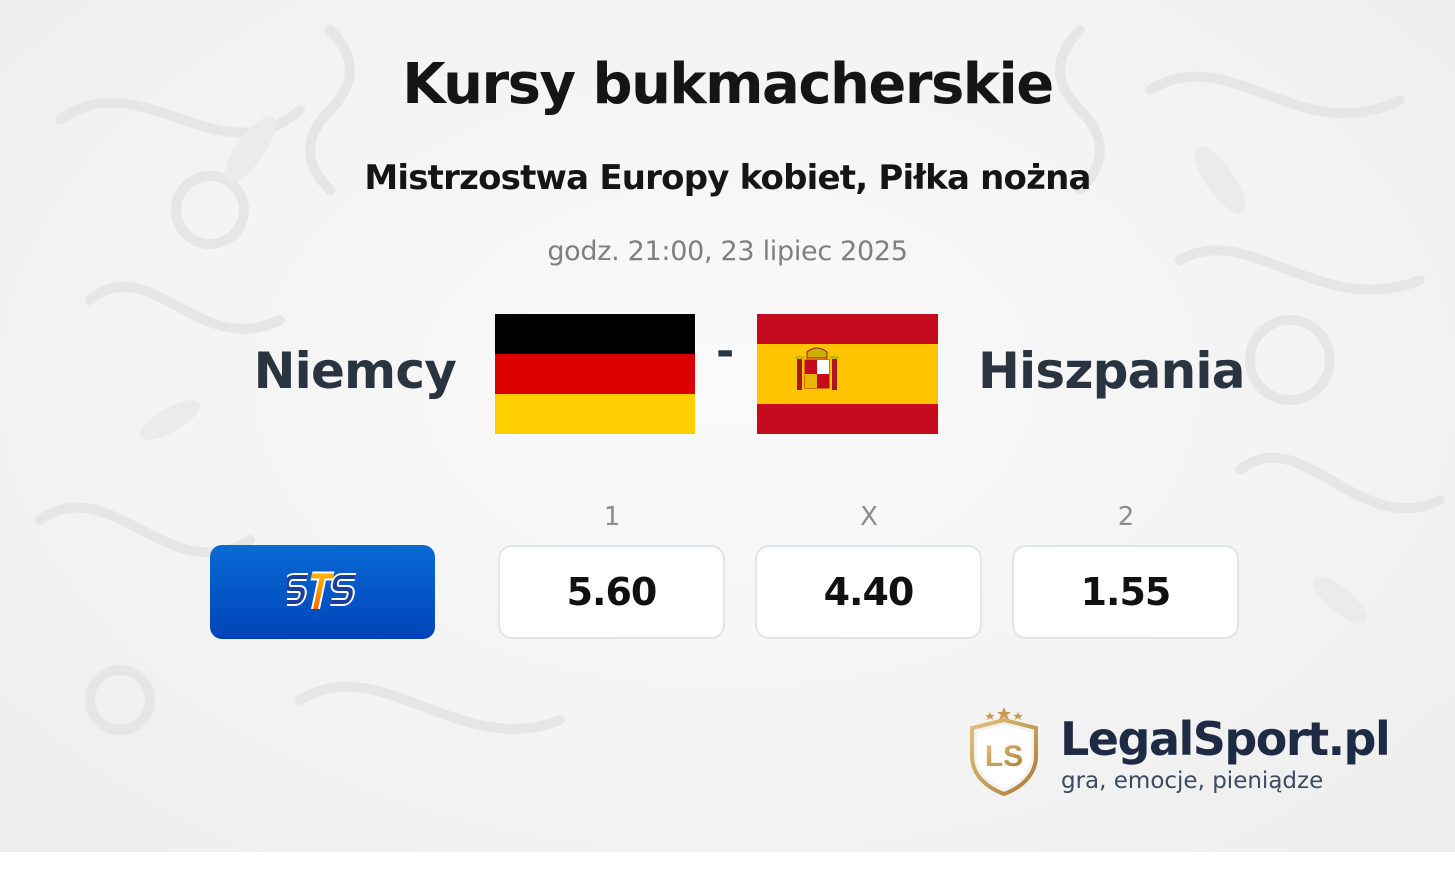 This screenshot has height=873, width=1455. I want to click on coat-of-arms-icon, so click(817, 368).